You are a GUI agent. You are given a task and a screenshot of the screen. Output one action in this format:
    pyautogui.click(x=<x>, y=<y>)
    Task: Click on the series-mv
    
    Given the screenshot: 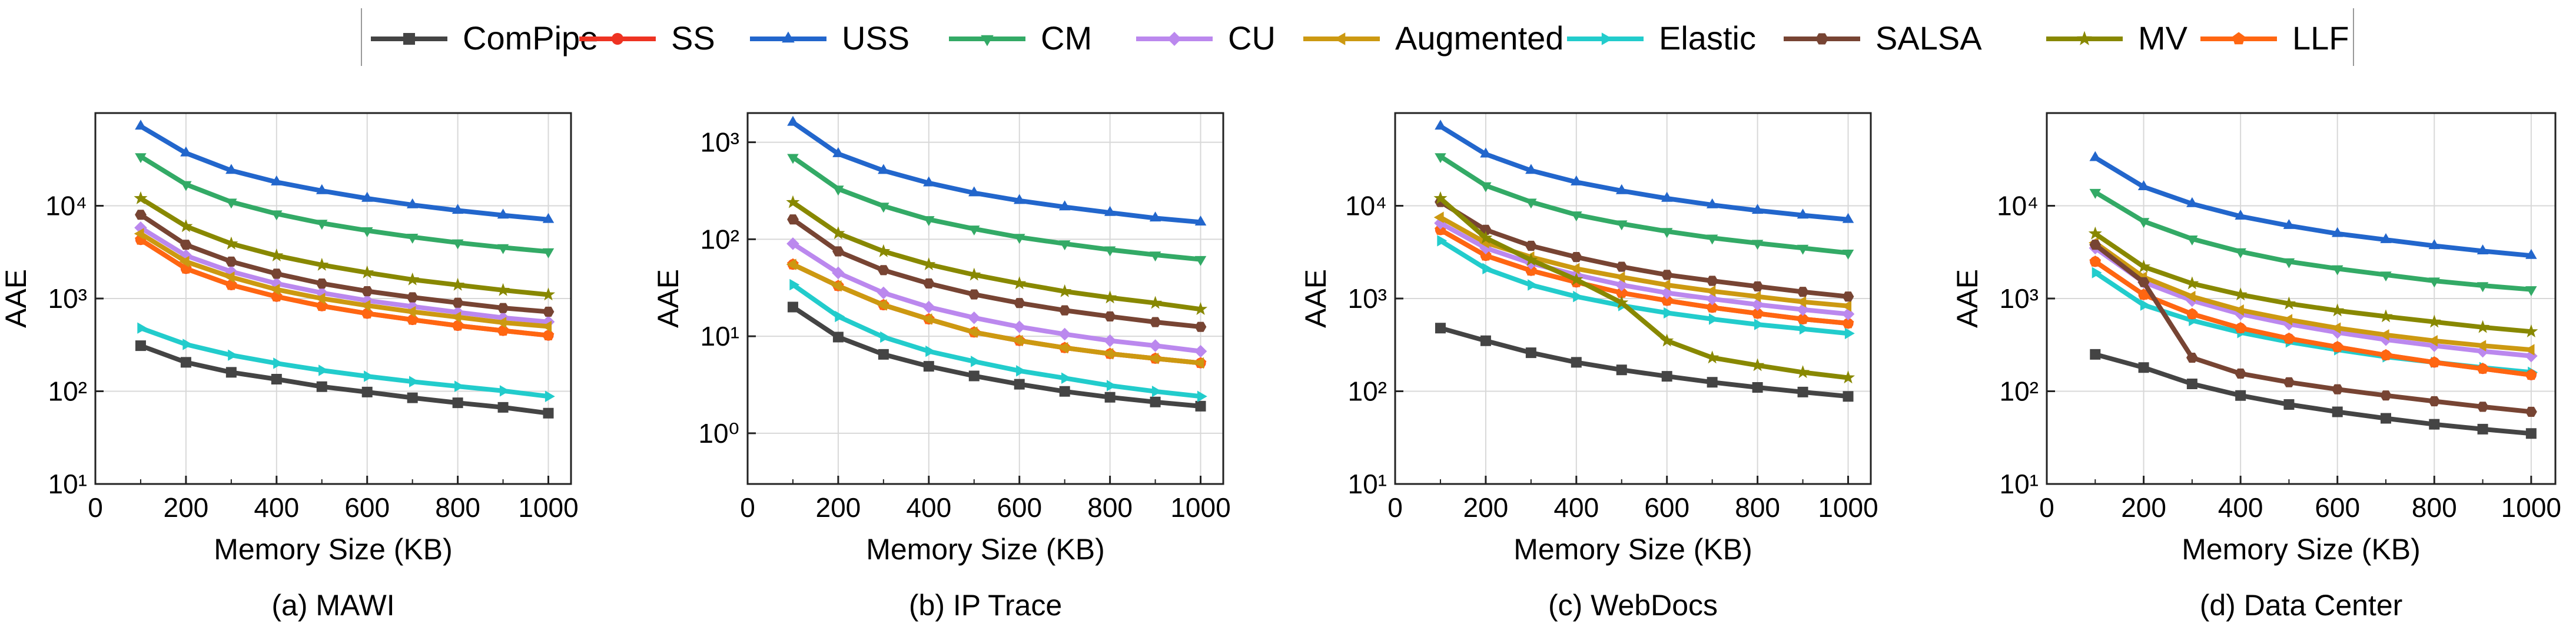 What is the action you would take?
    pyautogui.click(x=1644, y=287)
    